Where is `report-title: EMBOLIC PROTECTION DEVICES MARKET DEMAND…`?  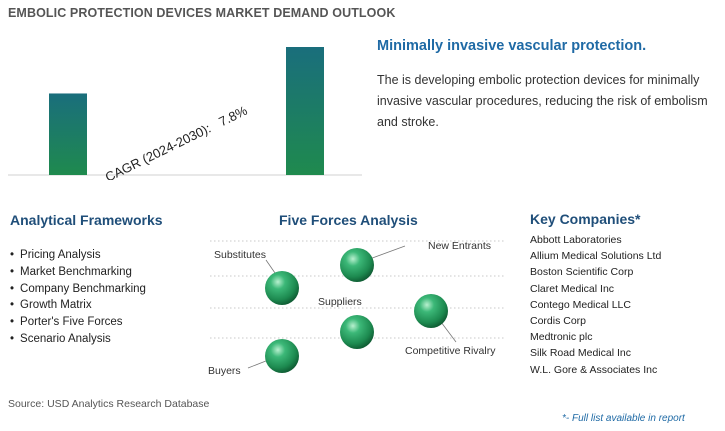
report-title: EMBOLIC PROTECTION DEVICES MARKET DEMAND… is located at coordinates (202, 13).